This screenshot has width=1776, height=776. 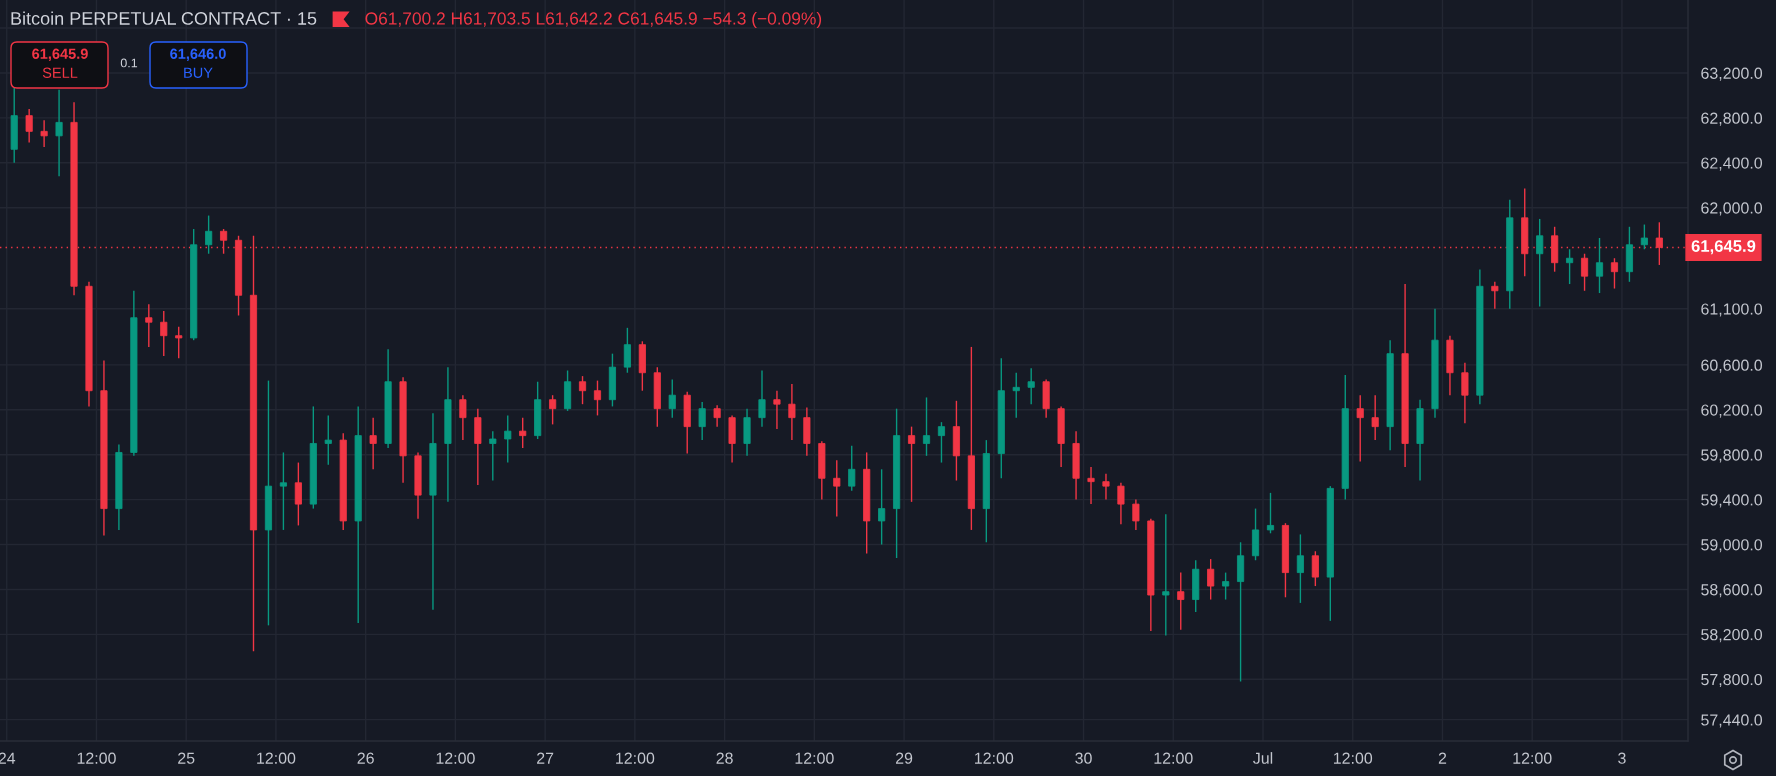 What do you see at coordinates (129, 63) in the screenshot?
I see `annotation: 0.1` at bounding box center [129, 63].